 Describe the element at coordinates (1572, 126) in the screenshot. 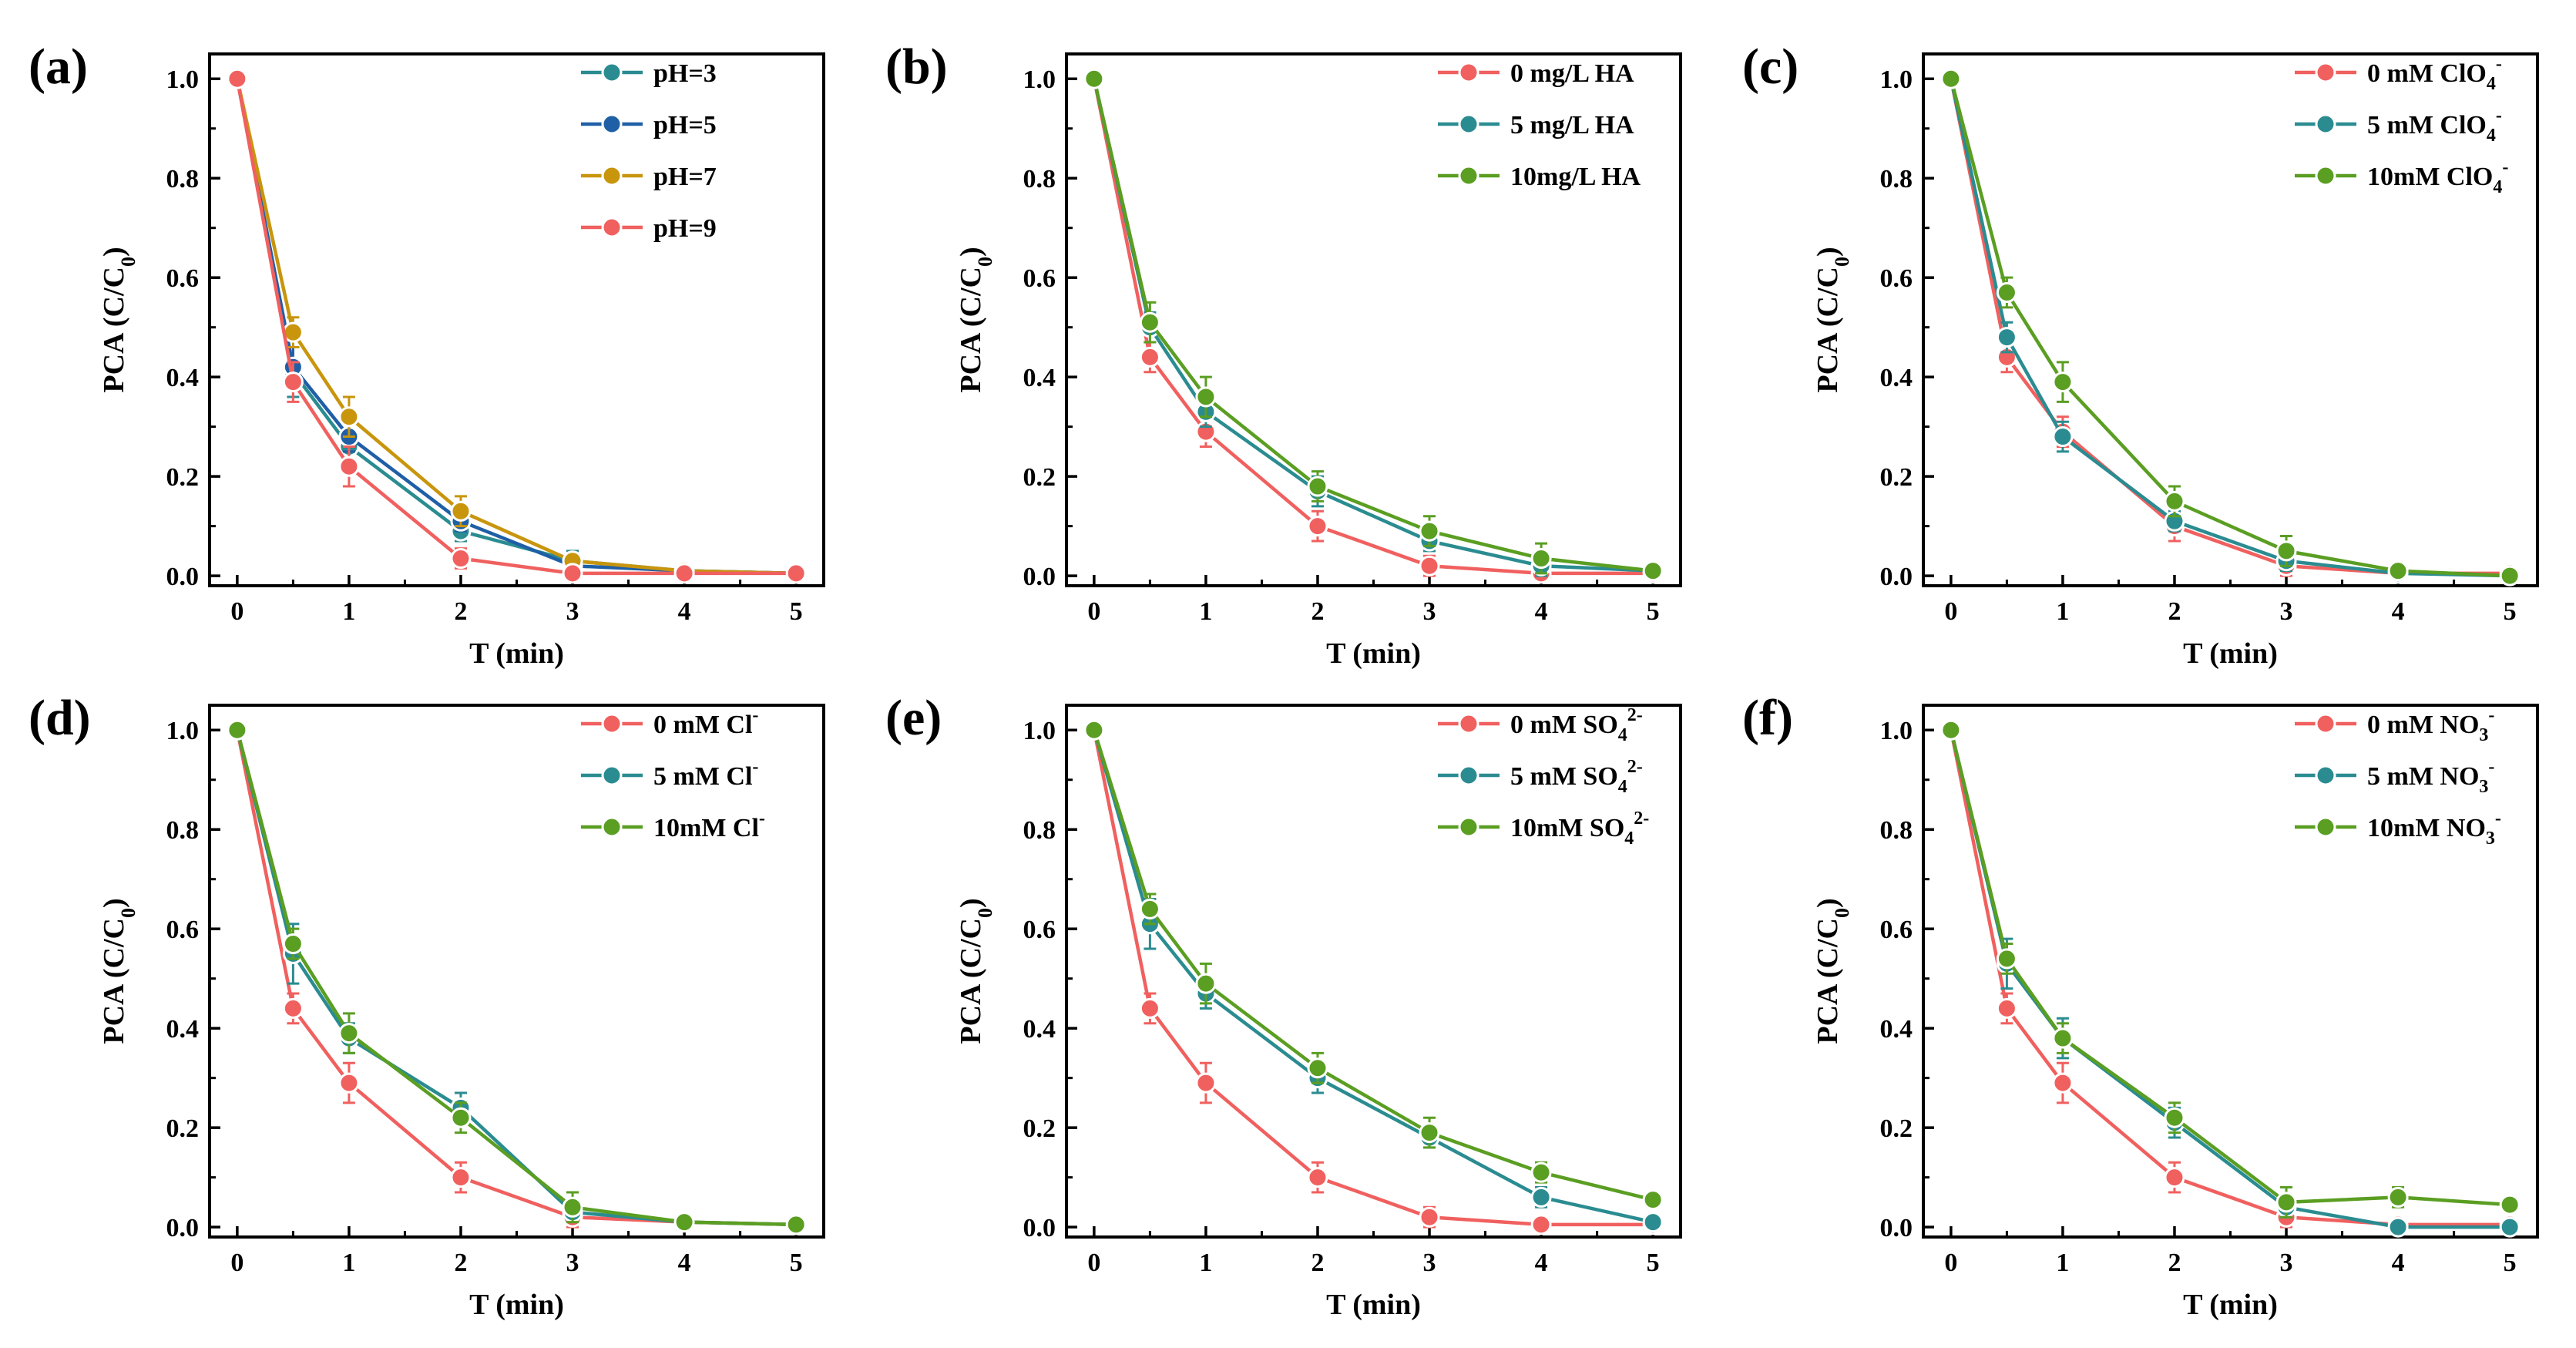

I see `legend-label: 5 mg/L HA` at that location.